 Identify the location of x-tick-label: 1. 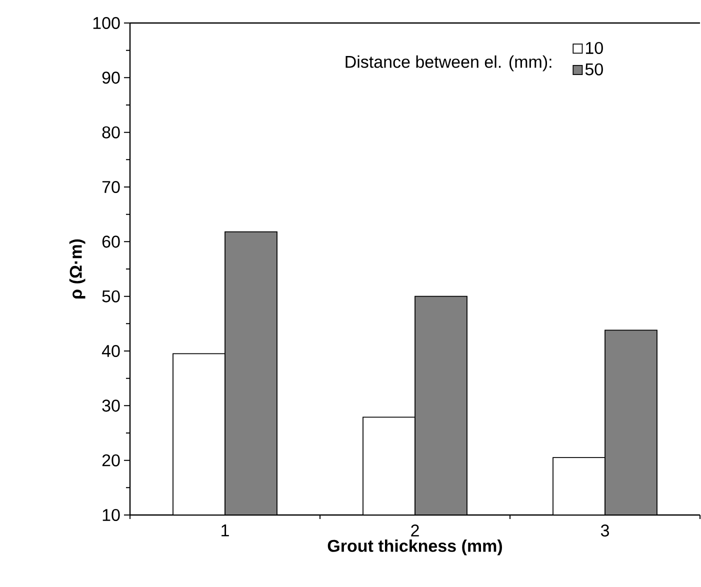
(225, 530).